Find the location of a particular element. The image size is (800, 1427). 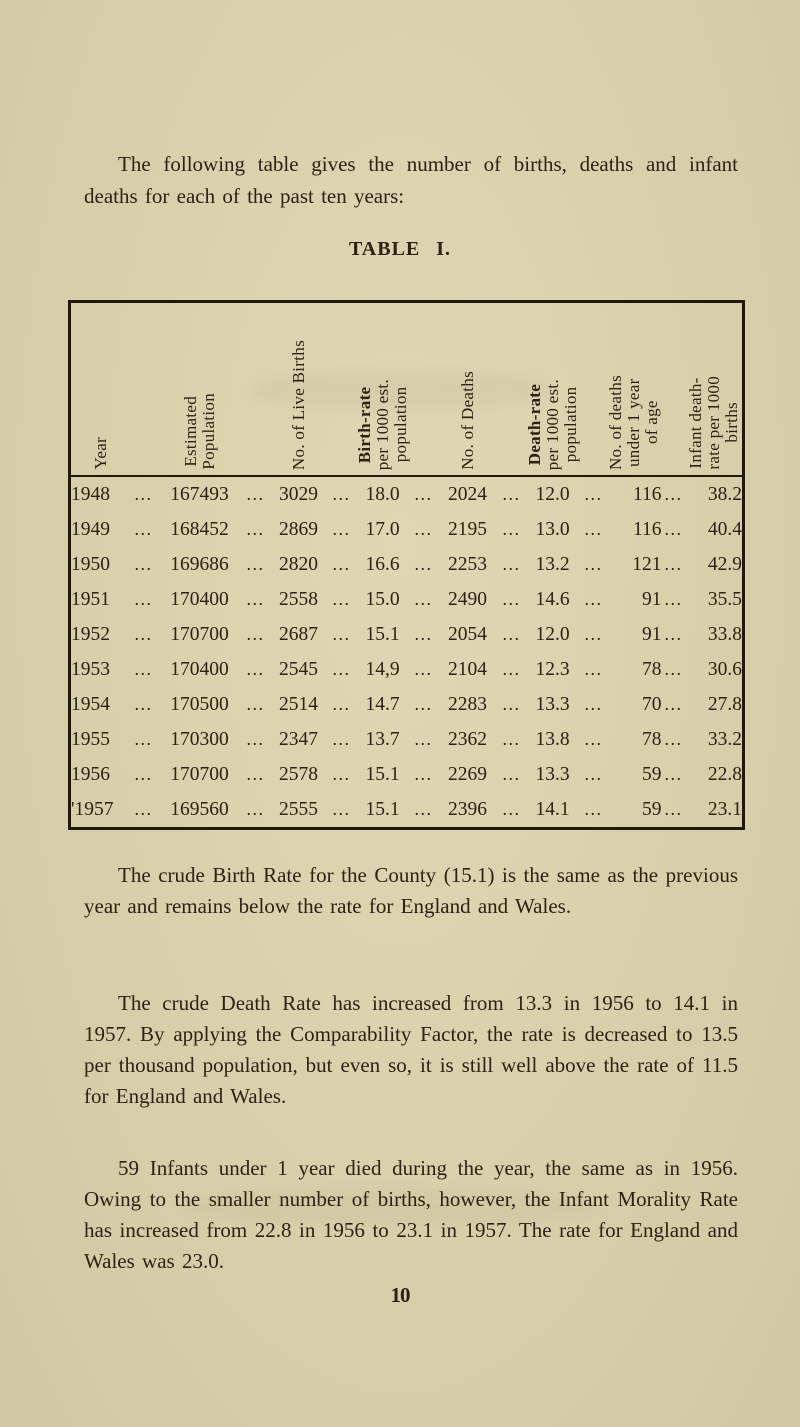

column-header-infant_death_rate: Infant death-rate per 1000 births is located at coordinates (714, 389).